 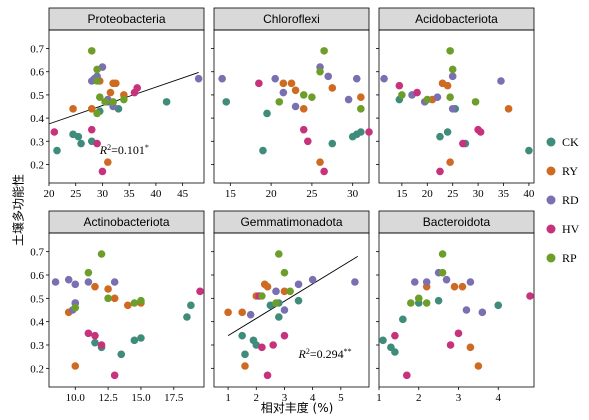 I want to click on y-tick-label: 0.6, so click(x=37, y=73).